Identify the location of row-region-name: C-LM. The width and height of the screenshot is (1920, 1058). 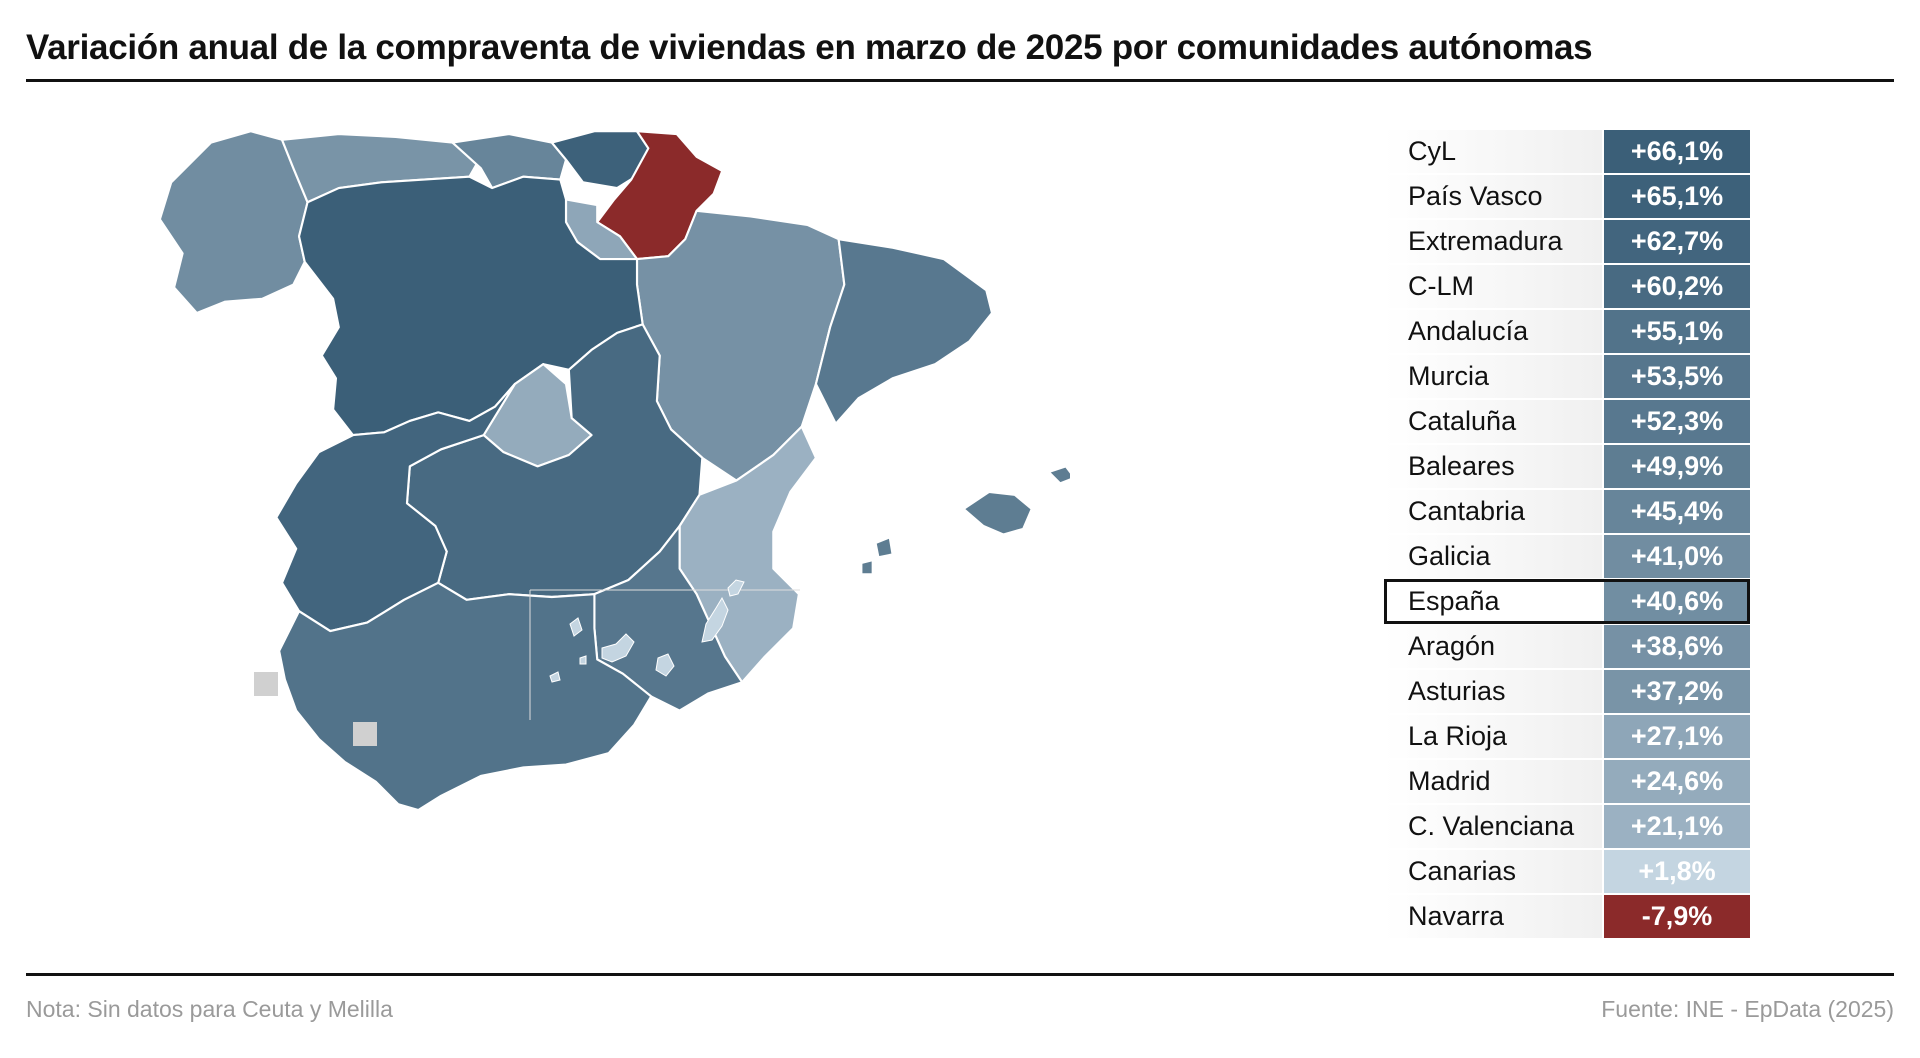
(1493, 286).